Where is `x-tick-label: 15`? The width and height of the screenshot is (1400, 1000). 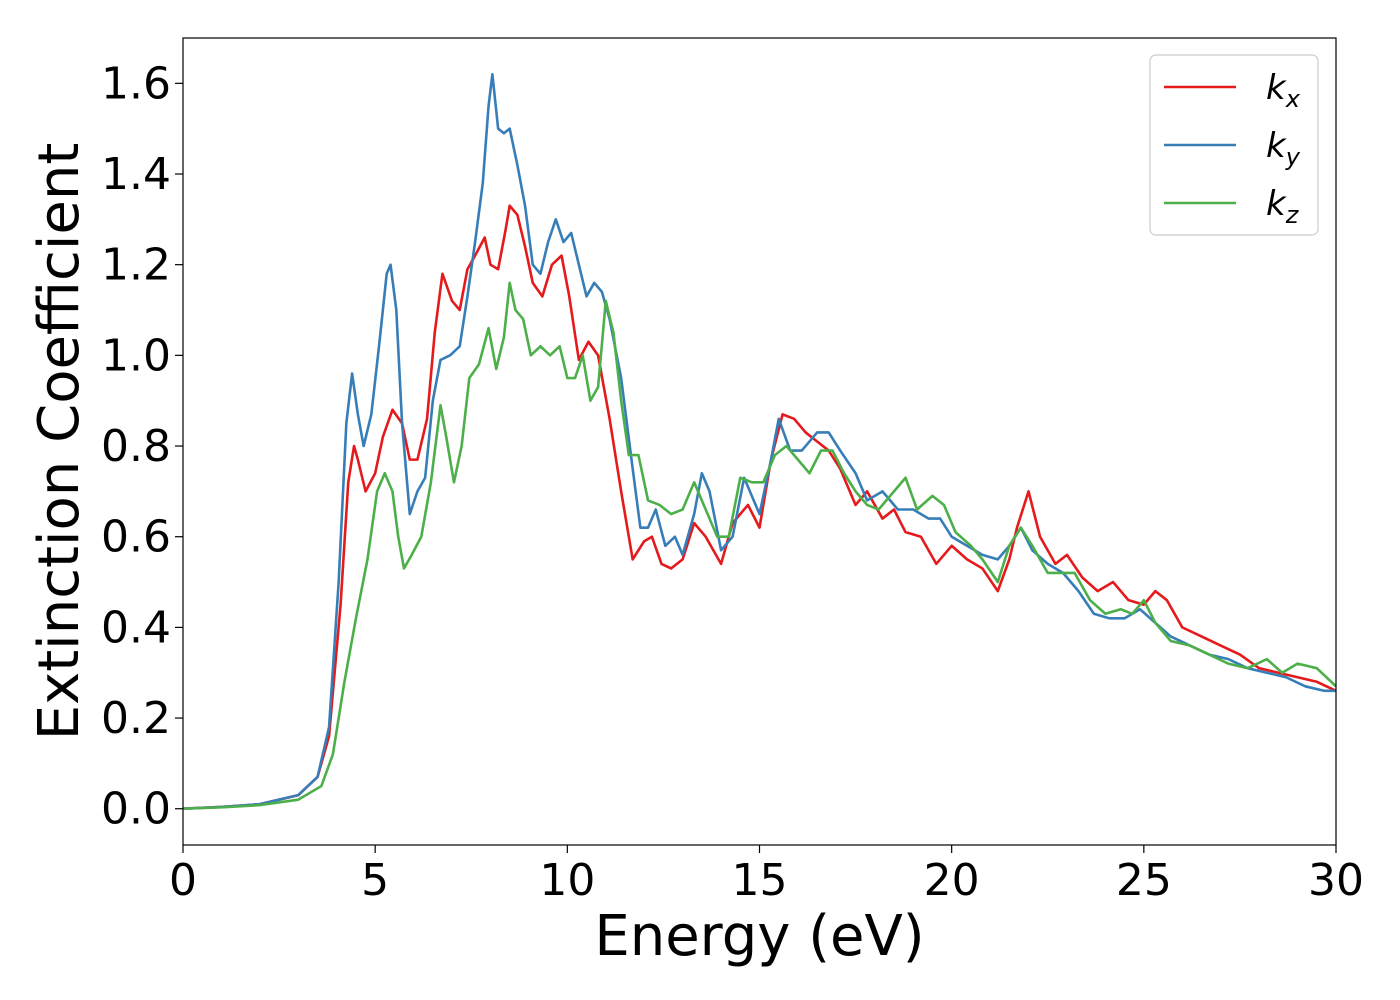 x-tick-label: 15 is located at coordinates (760, 880).